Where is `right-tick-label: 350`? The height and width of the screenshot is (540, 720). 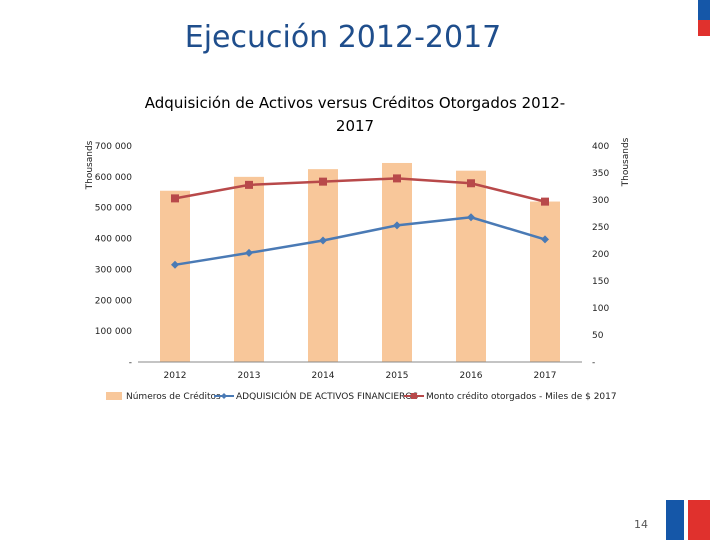 right-tick-label: 350 is located at coordinates (600, 174).